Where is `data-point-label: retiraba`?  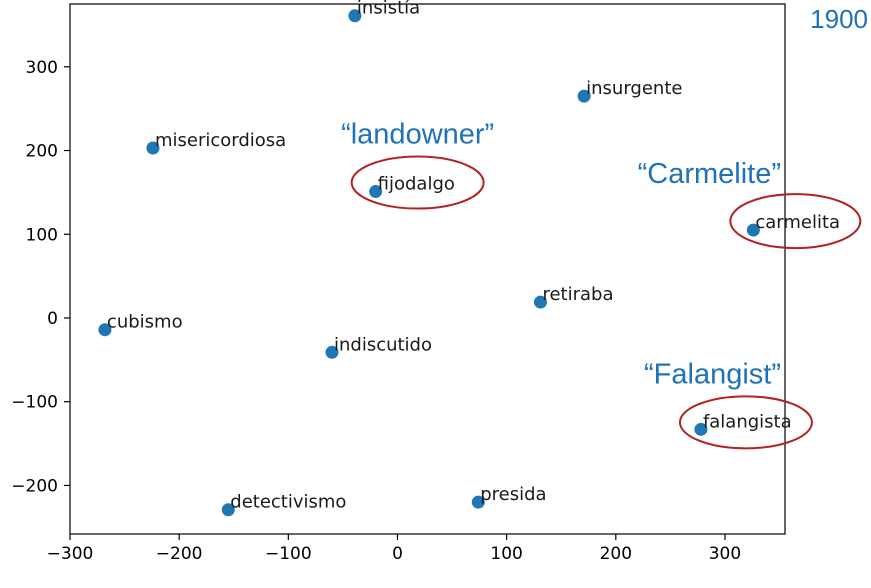 data-point-label: retiraba is located at coordinates (577, 294).